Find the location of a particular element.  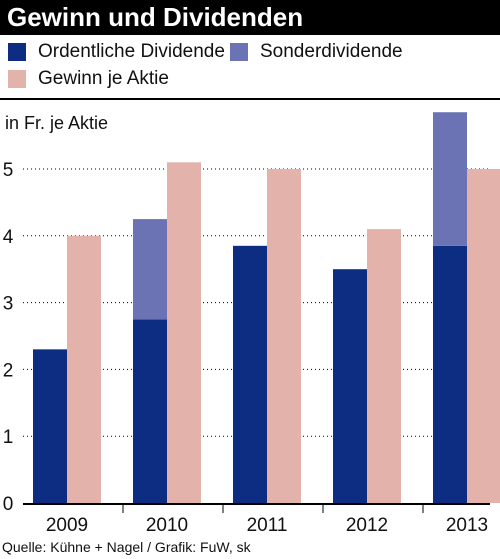

legend-label-sonderdividende: Sonderdividende is located at coordinates (331, 51).